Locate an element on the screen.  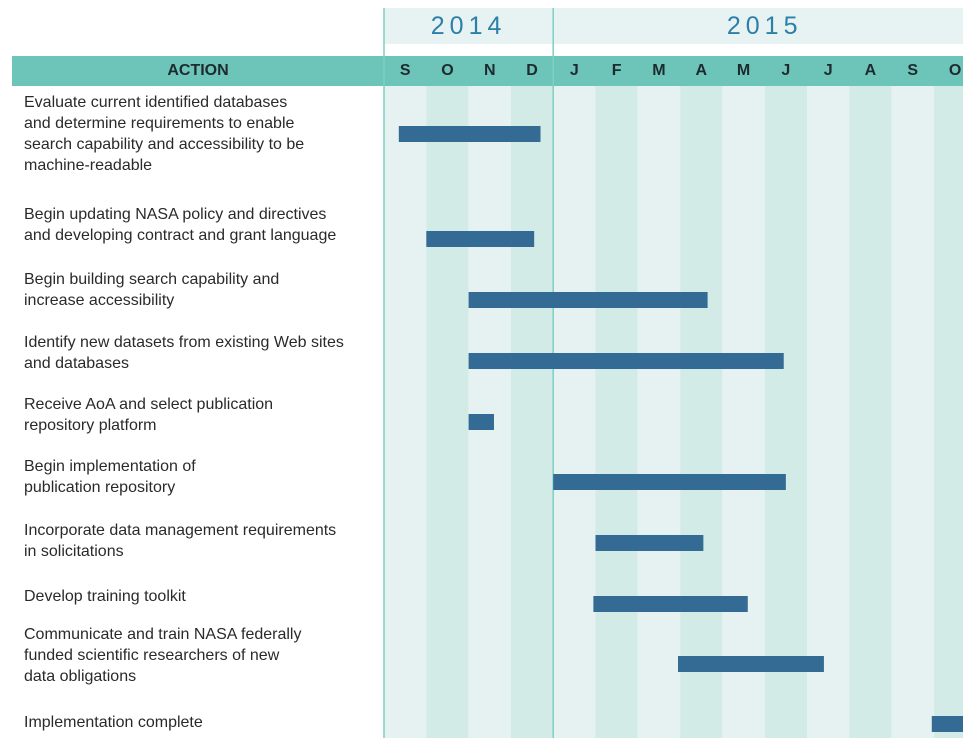
month-label: D is located at coordinates (532, 70).